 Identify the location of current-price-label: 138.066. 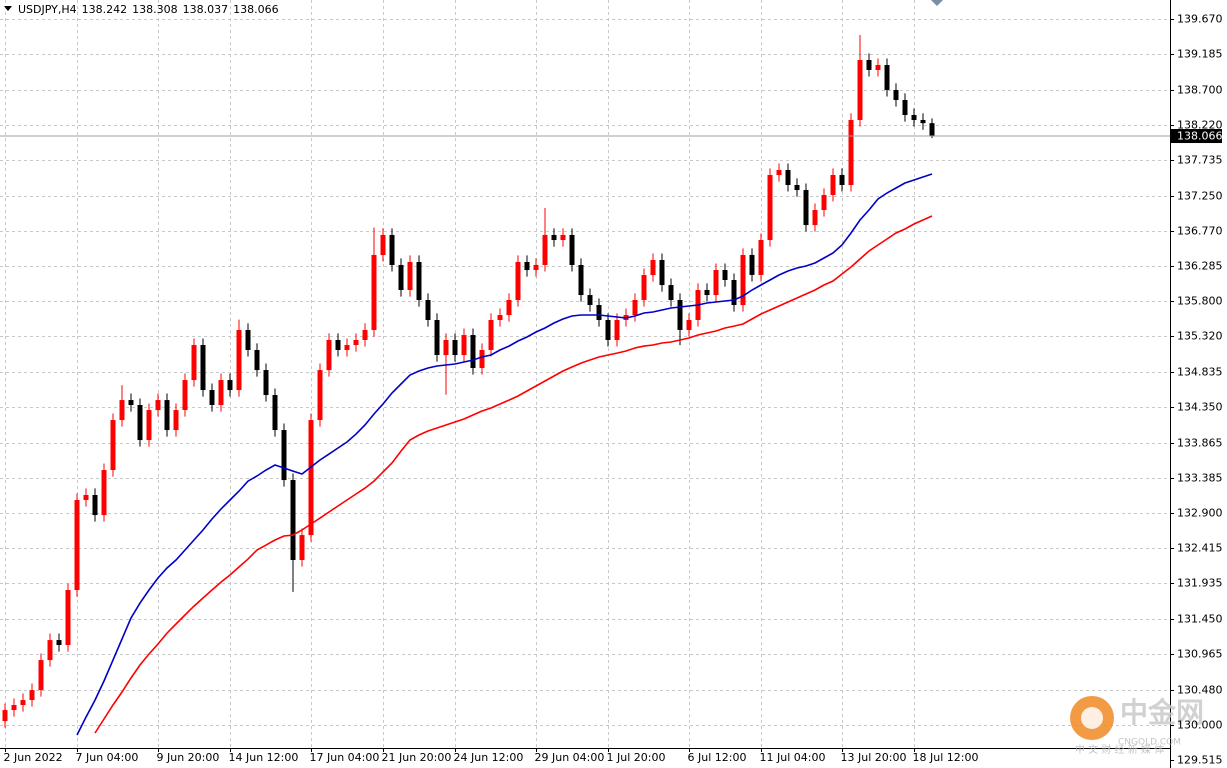
(1200, 136).